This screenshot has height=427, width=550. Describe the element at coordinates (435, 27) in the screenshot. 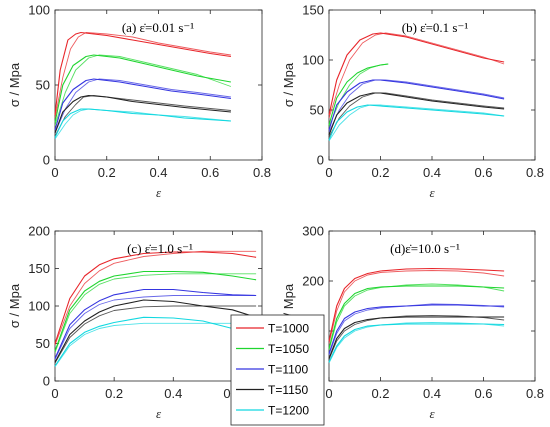

I see `panel-annotation: (b) ε̇=0.1 s⁻¹` at that location.